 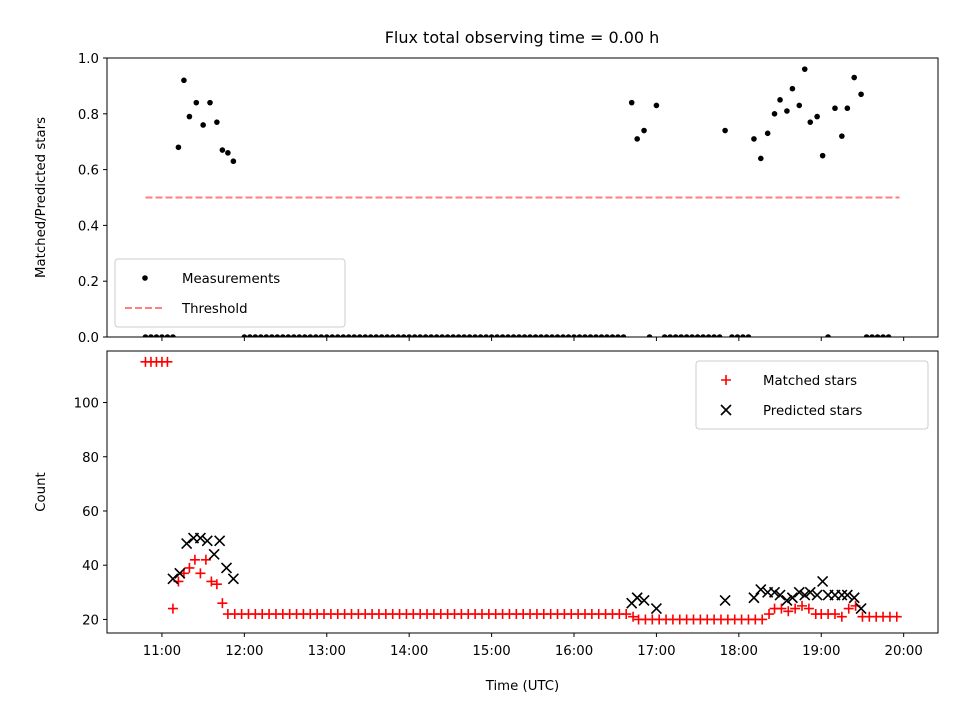 I want to click on x-tick-label: 20:00, so click(x=903, y=651).